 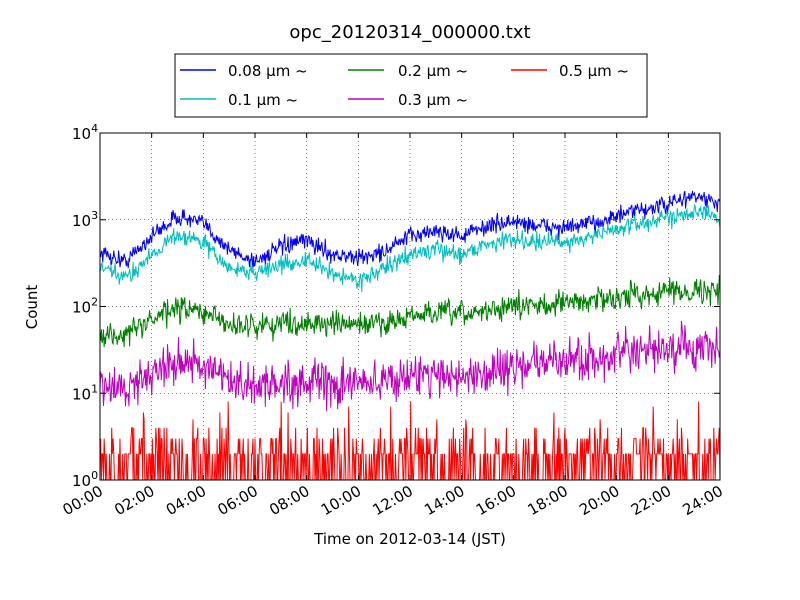 What do you see at coordinates (85, 479) in the screenshot?
I see `y-tick-label: 10⁰` at bounding box center [85, 479].